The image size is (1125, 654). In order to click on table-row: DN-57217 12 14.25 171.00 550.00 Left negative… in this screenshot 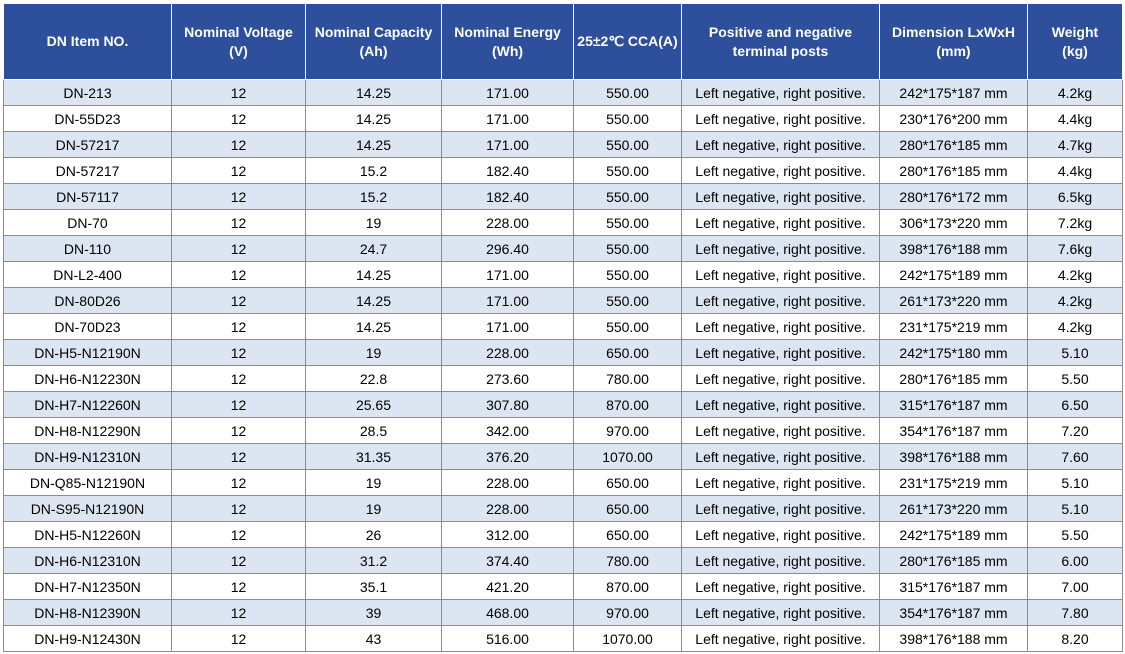, I will do `click(563, 144)`.